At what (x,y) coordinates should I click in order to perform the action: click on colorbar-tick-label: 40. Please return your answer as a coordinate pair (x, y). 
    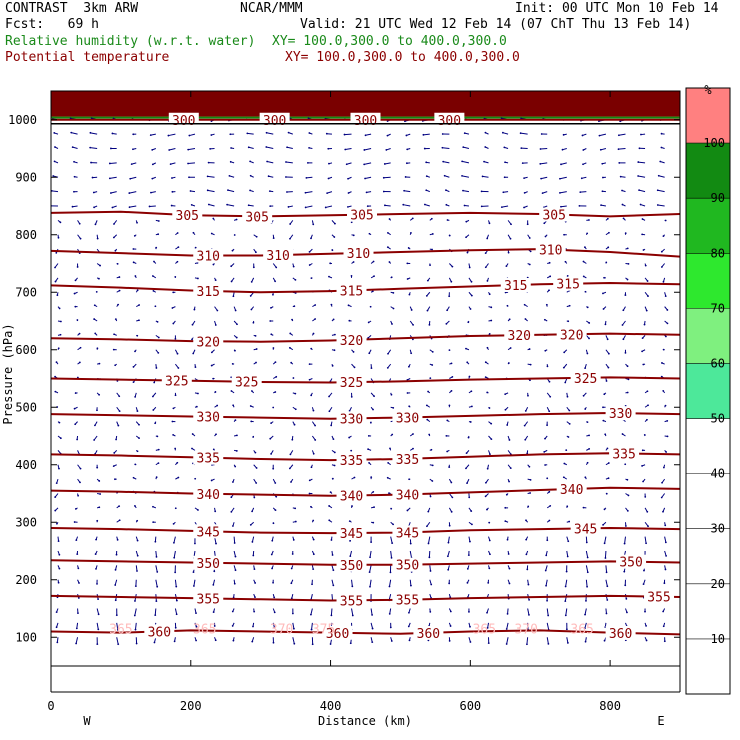
    Looking at the image, I should click on (718, 474).